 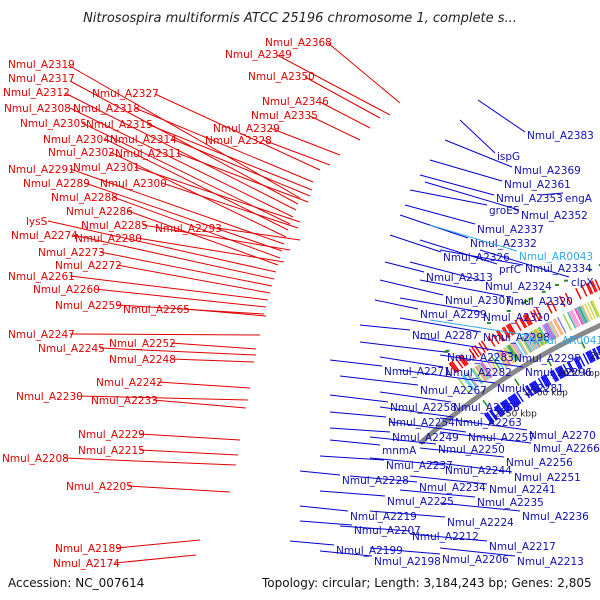 What do you see at coordinates (407, 562) in the screenshot?
I see `gene-label: Nmul_A2198` at bounding box center [407, 562].